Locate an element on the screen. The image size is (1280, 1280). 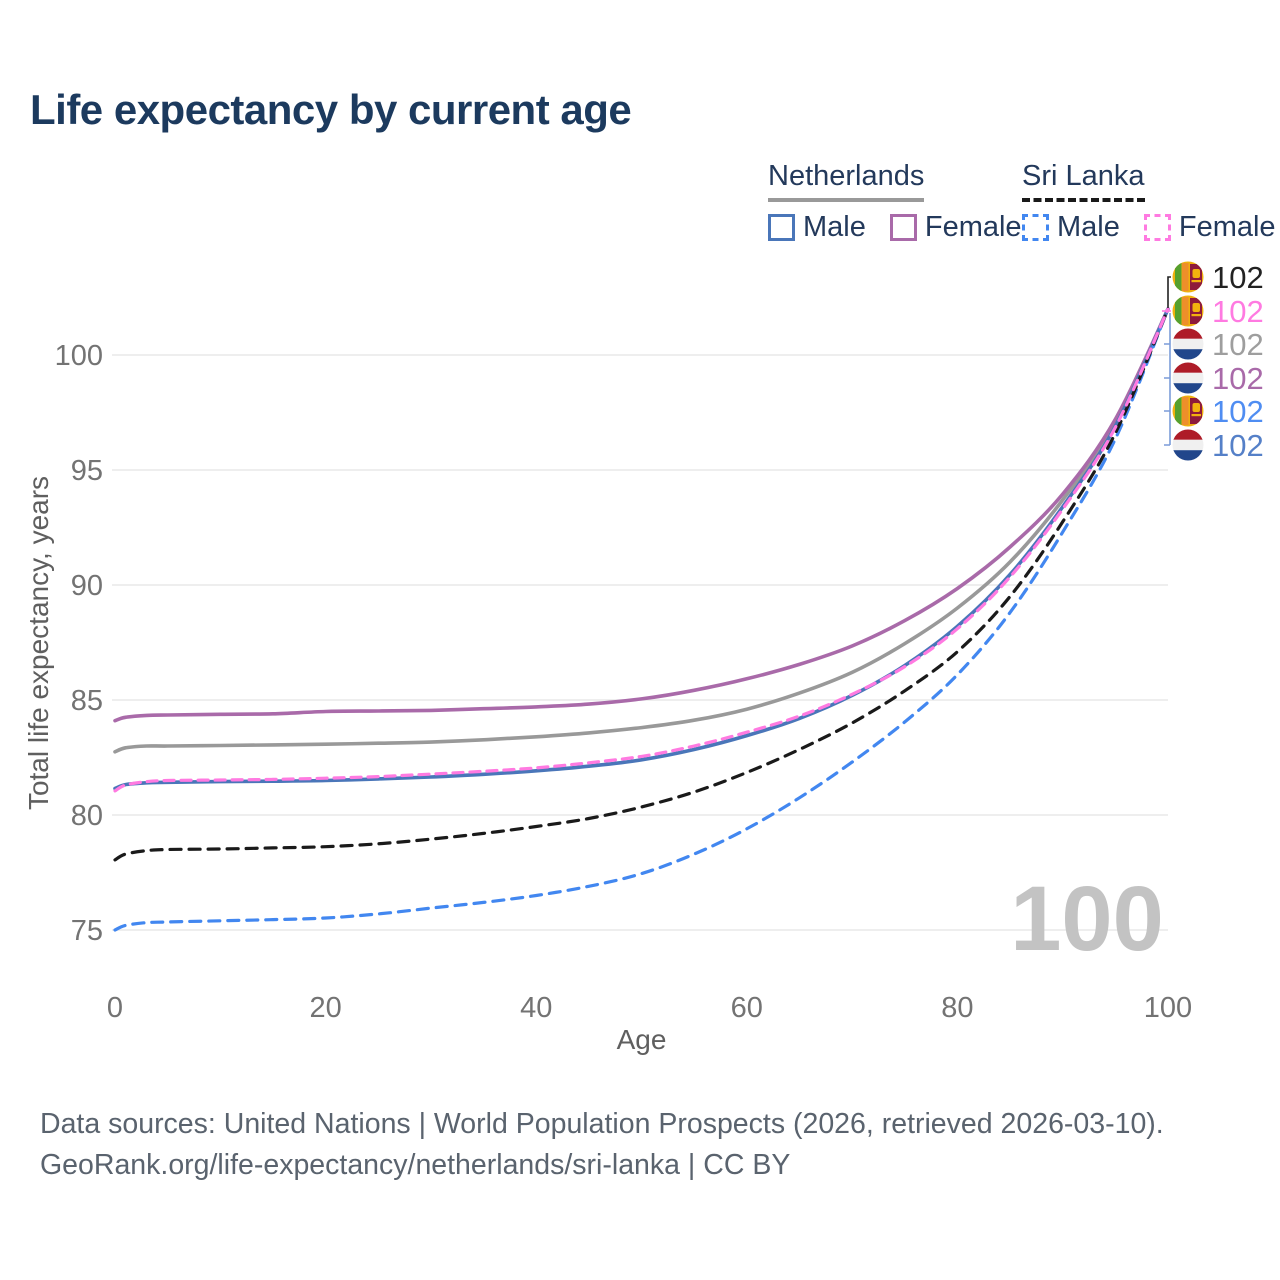
y-axis-title: Total life expectancy, years is located at coordinates (38, 643).